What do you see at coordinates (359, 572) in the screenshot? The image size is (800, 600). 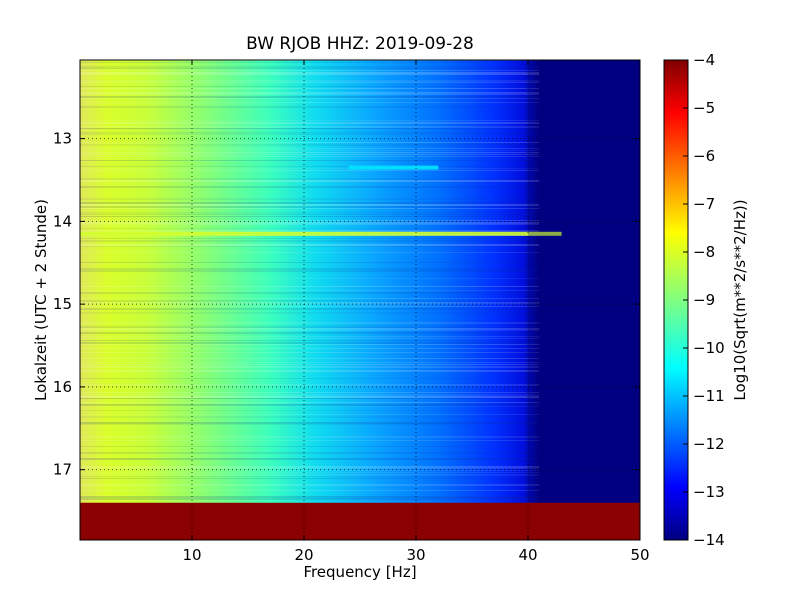 I see `x-axis-label: Frequency [Hz]` at bounding box center [359, 572].